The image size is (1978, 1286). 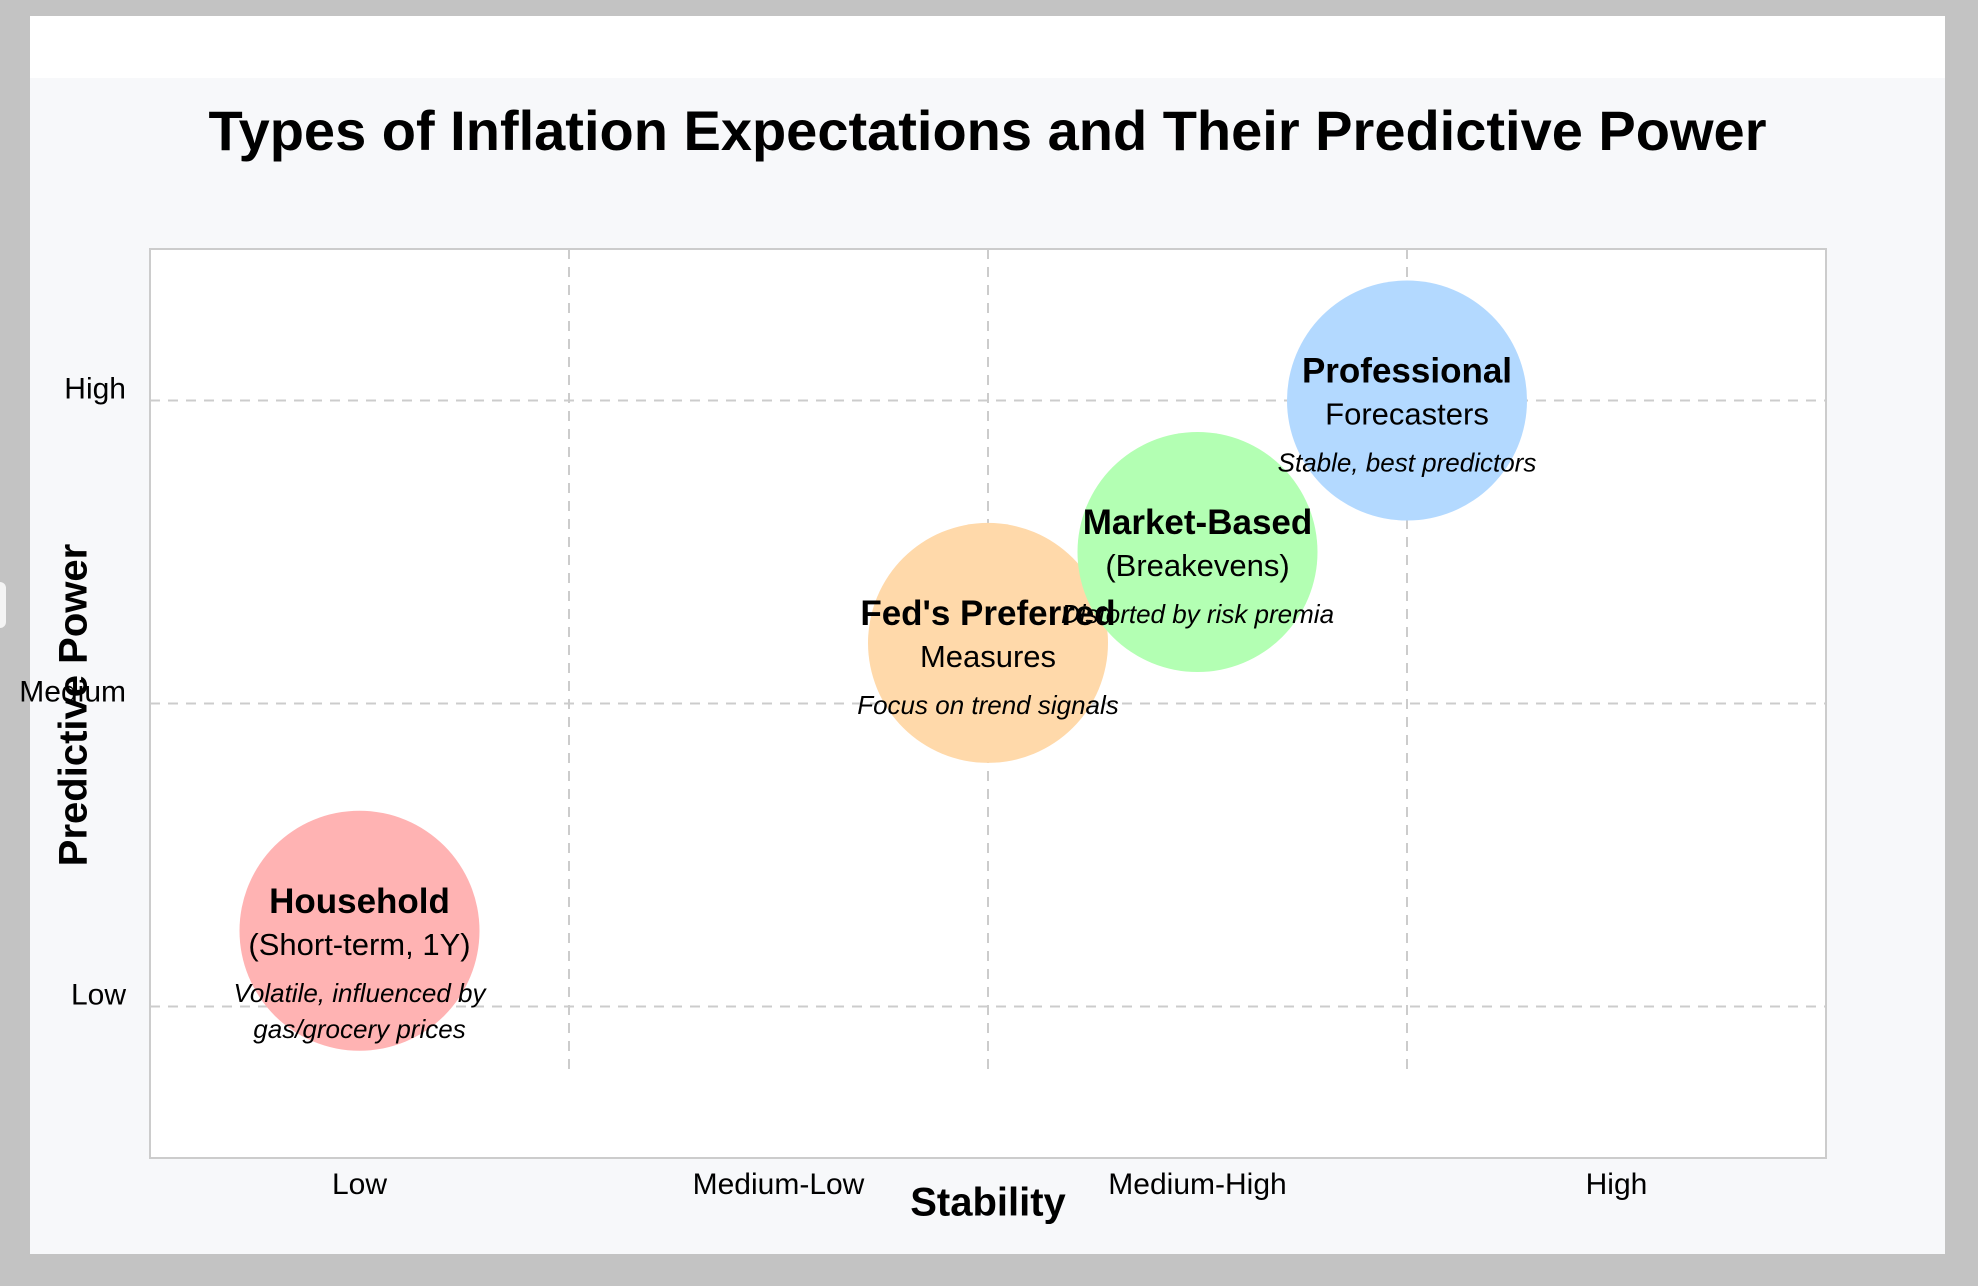 I want to click on bubble-household, so click(x=359, y=930).